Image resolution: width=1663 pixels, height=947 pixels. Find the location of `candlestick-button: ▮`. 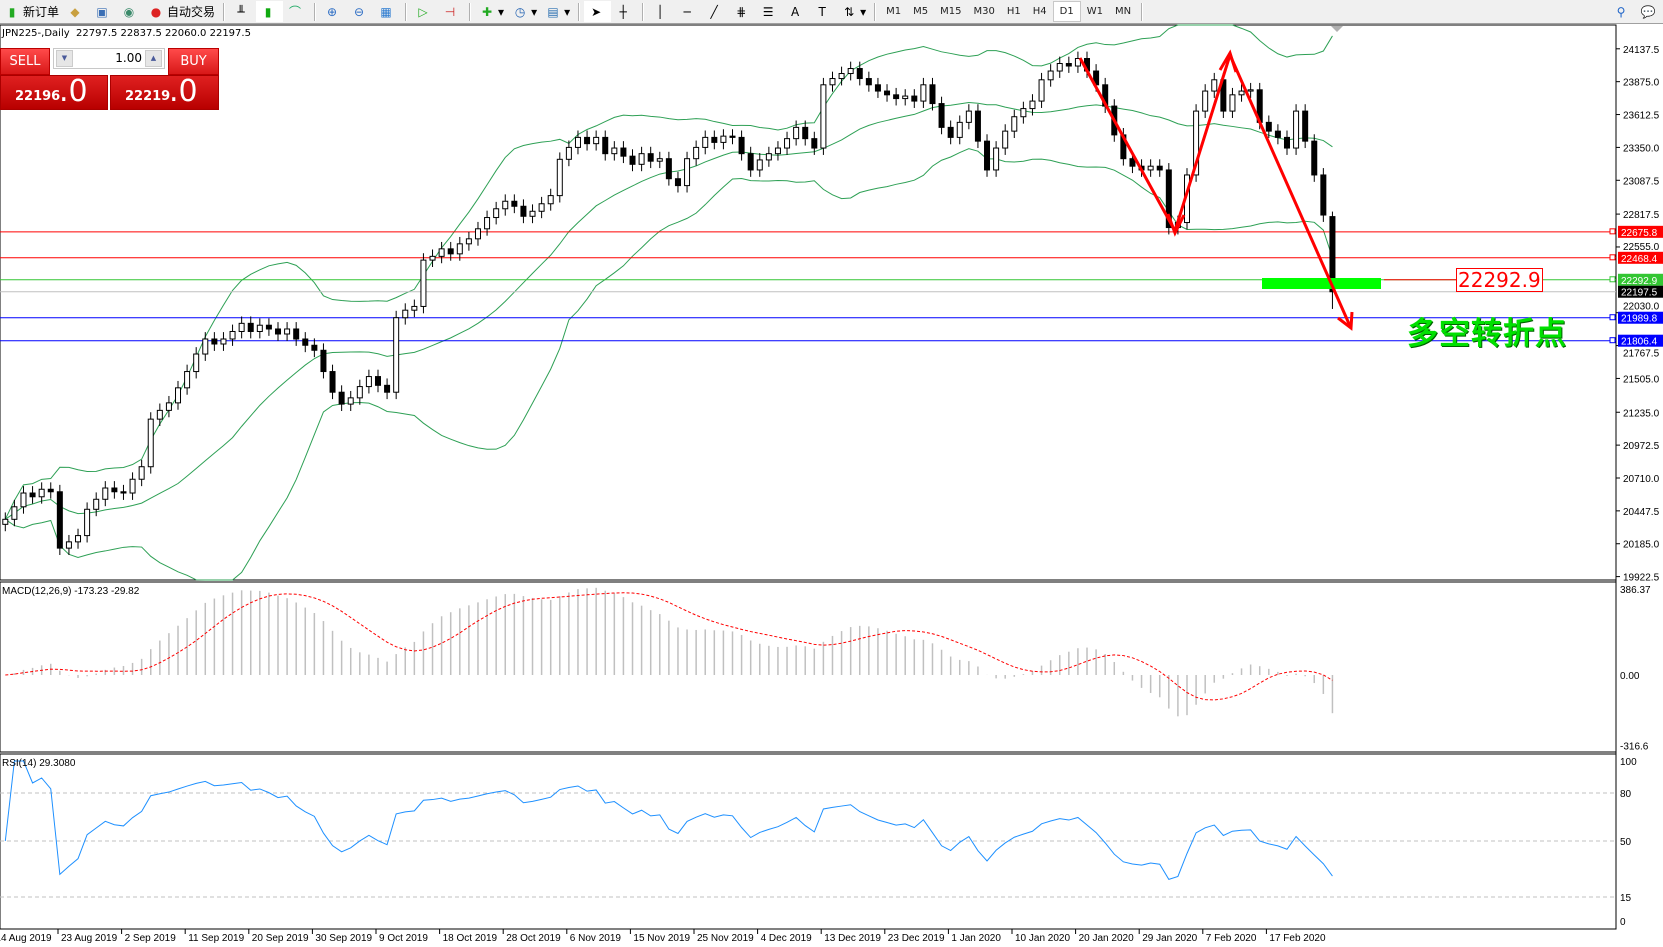

candlestick-button: ▮ is located at coordinates (270, 11).